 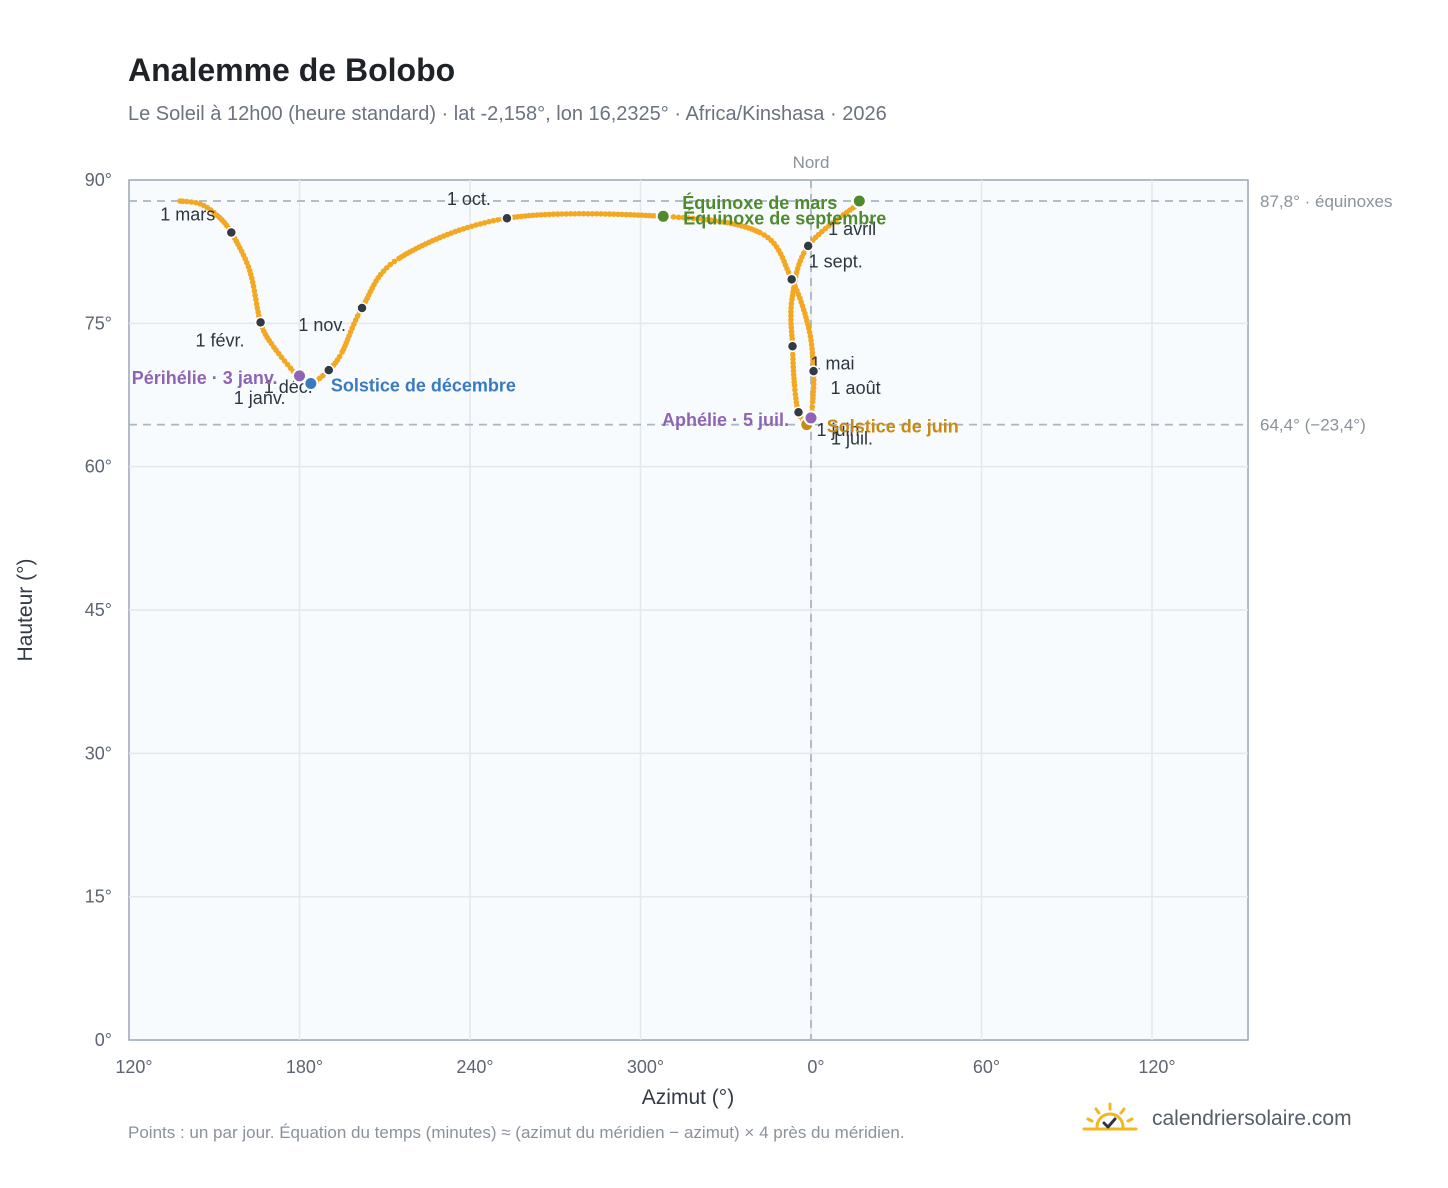 What do you see at coordinates (260, 398) in the screenshot?
I see `month-label: 1 janv.` at bounding box center [260, 398].